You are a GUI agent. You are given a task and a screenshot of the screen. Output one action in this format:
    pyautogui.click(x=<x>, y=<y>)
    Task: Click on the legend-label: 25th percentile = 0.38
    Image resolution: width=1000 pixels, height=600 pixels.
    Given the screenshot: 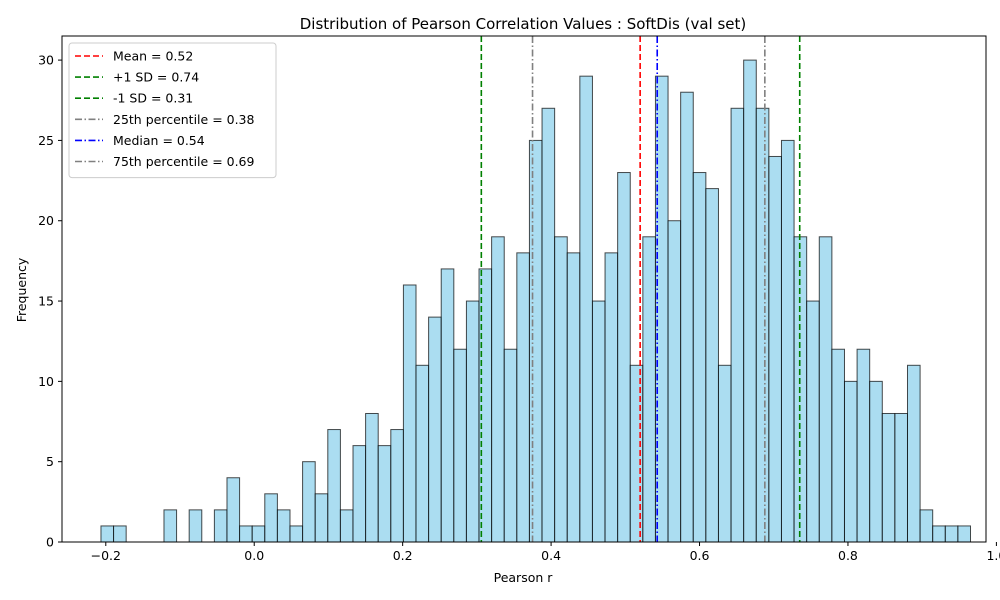 What is the action you would take?
    pyautogui.click(x=184, y=119)
    